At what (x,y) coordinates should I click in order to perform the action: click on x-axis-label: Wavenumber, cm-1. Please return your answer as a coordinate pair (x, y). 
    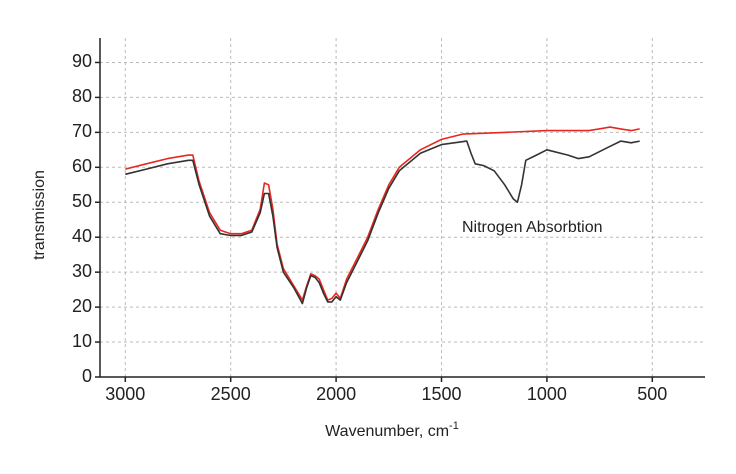
    Looking at the image, I should click on (392, 430).